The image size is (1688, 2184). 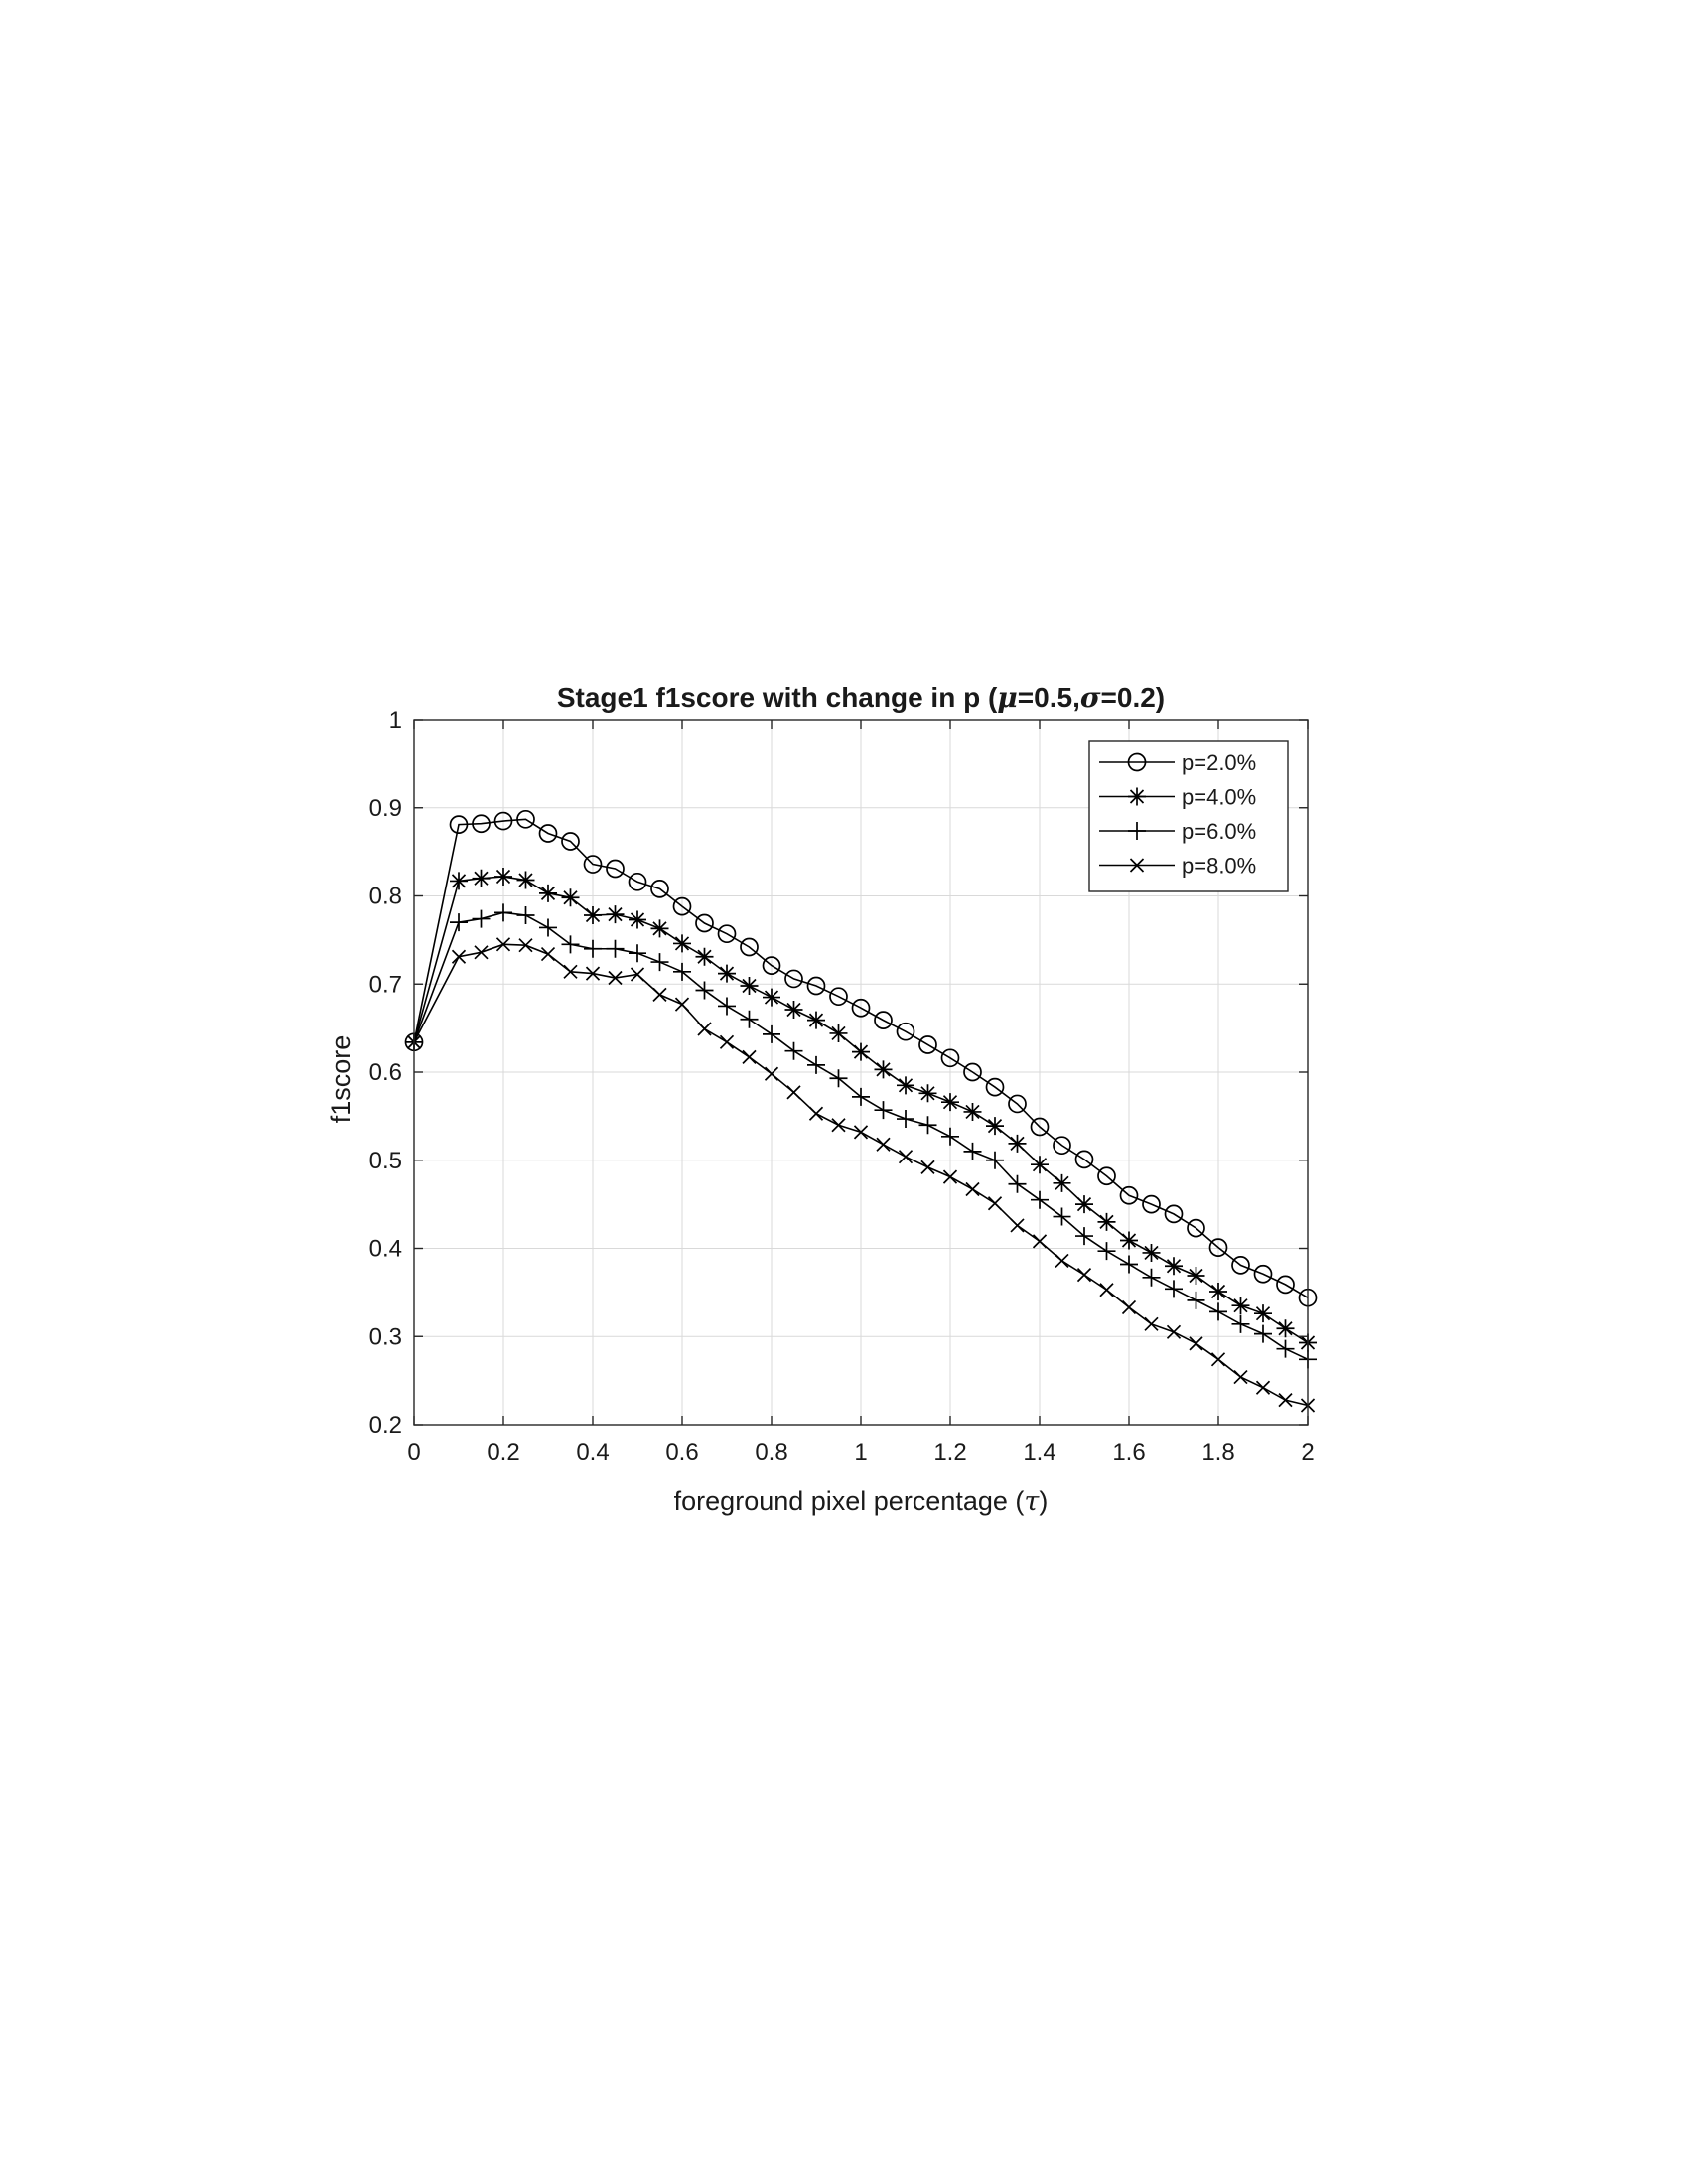 I want to click on series-p-4-0-, so click(x=861, y=1109).